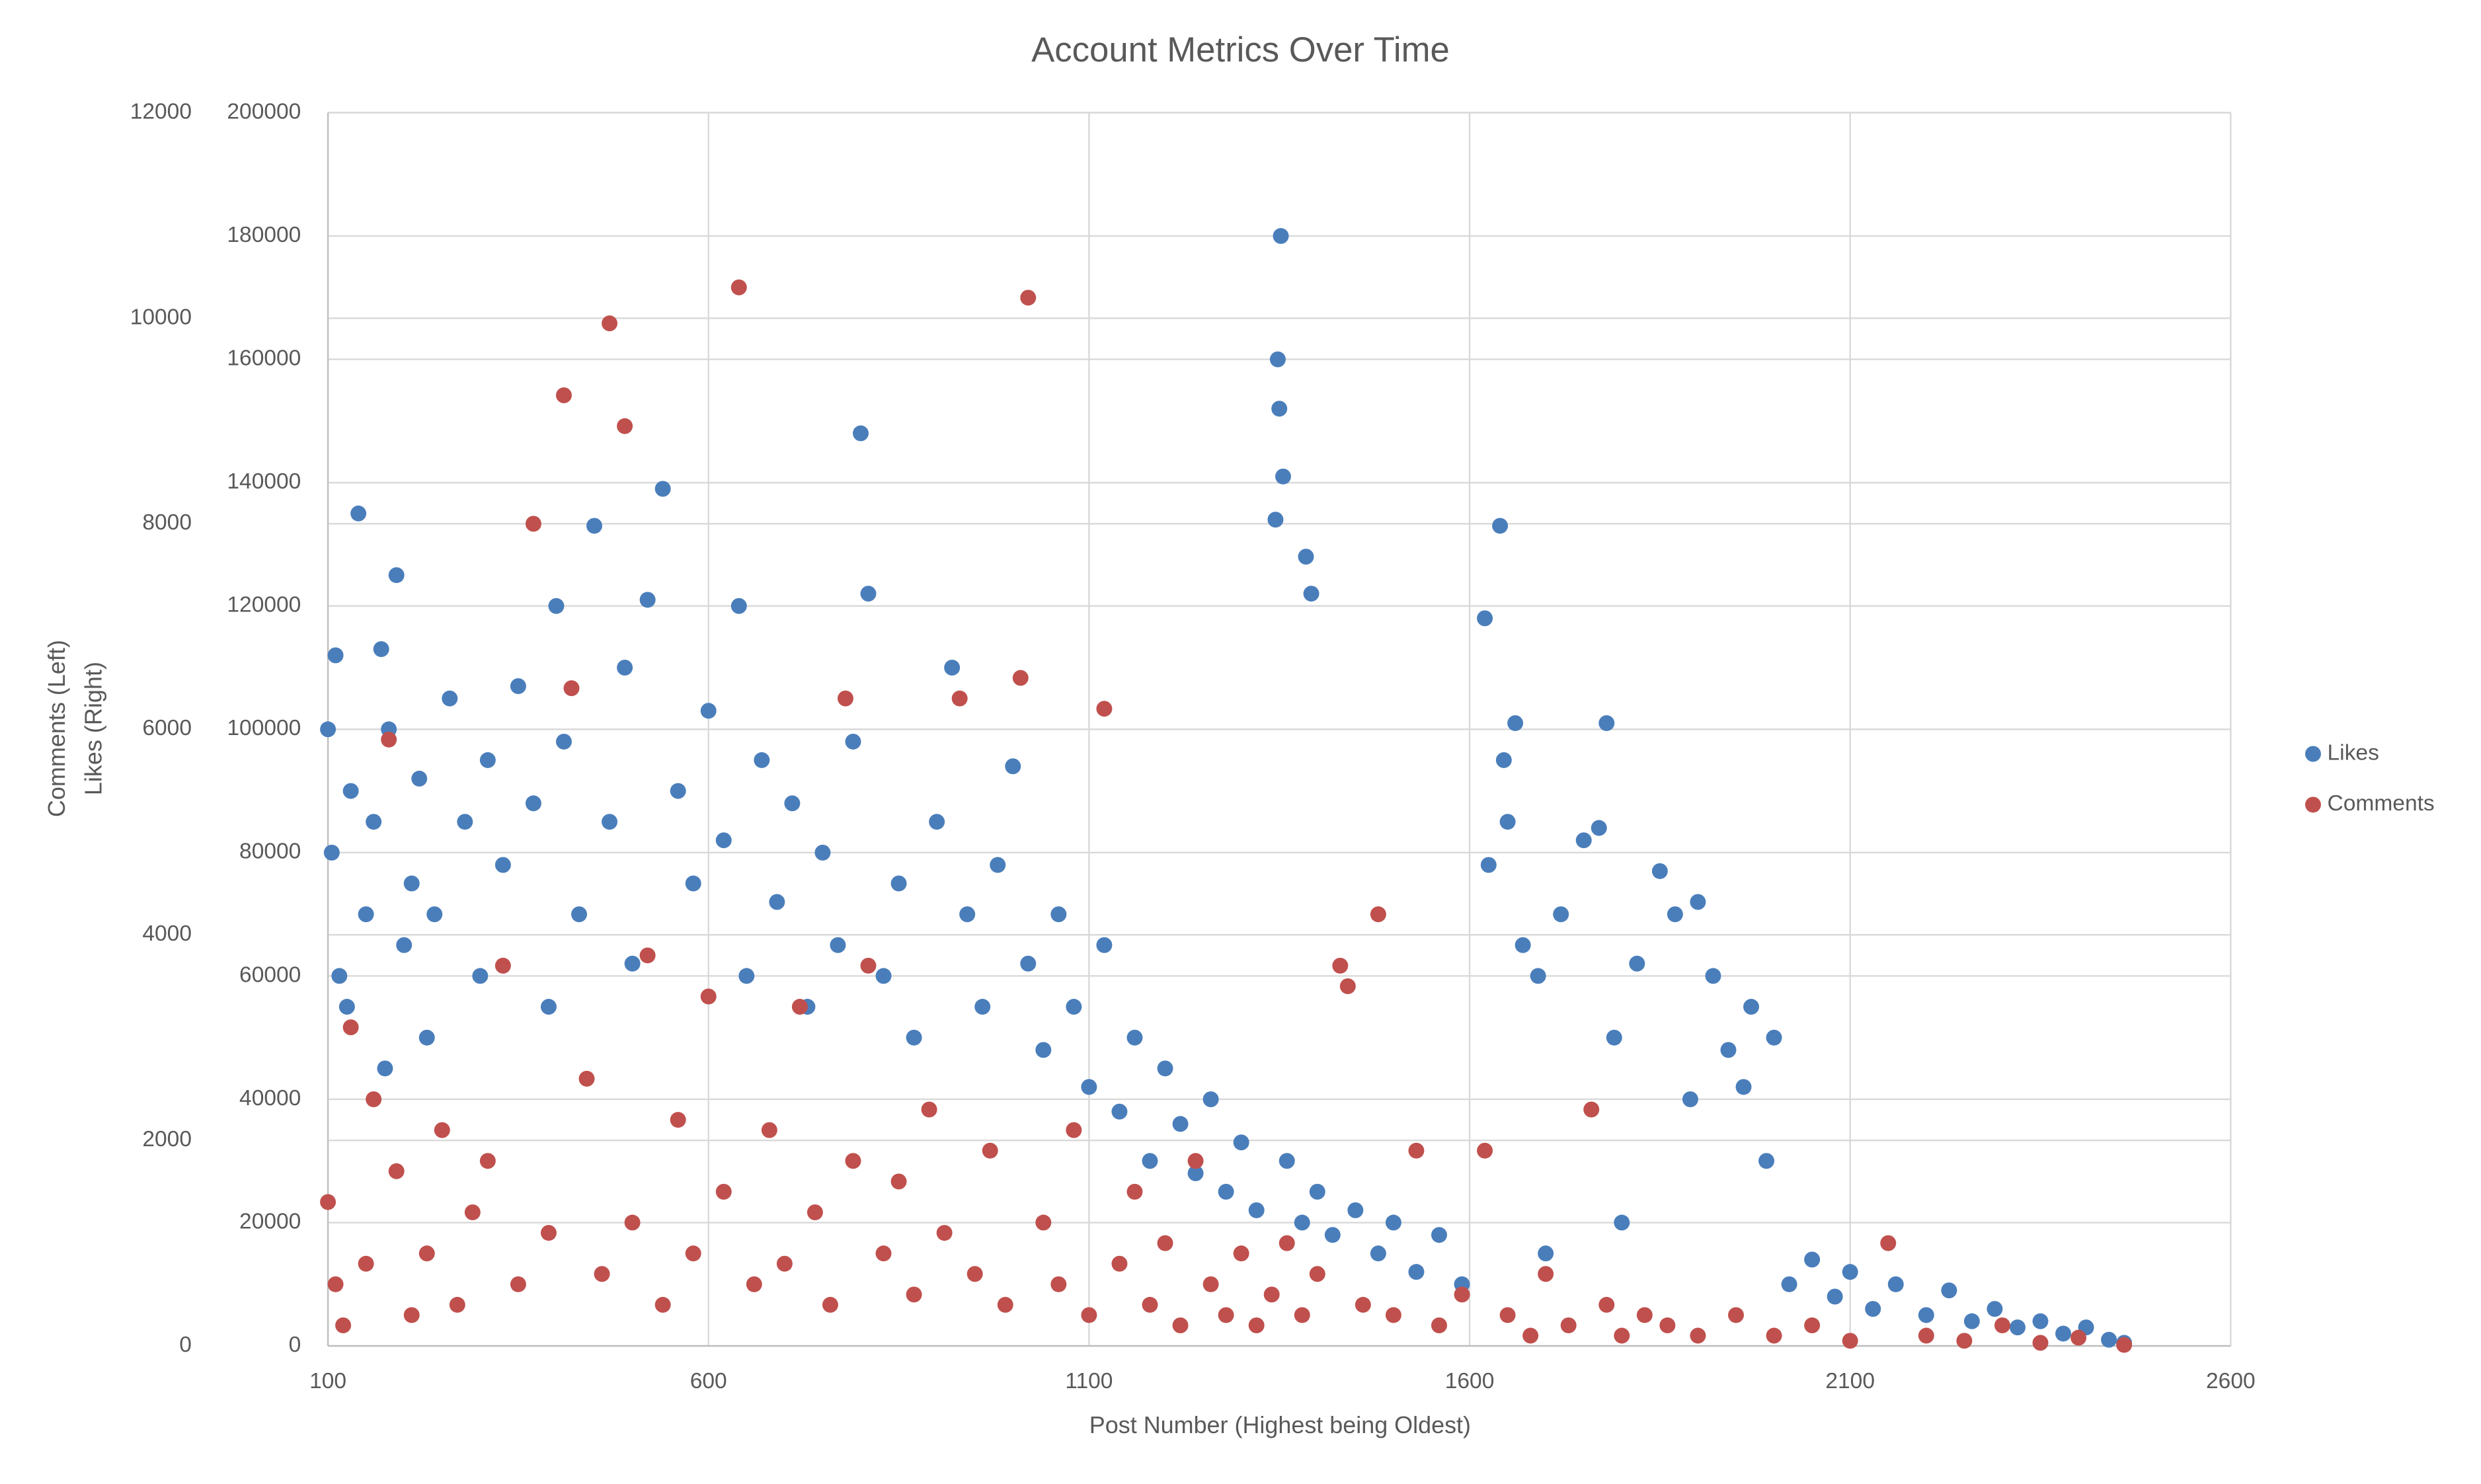 The image size is (2481, 1484). Describe the element at coordinates (264, 358) in the screenshot. I see `y2-tick-label: 160000` at that location.